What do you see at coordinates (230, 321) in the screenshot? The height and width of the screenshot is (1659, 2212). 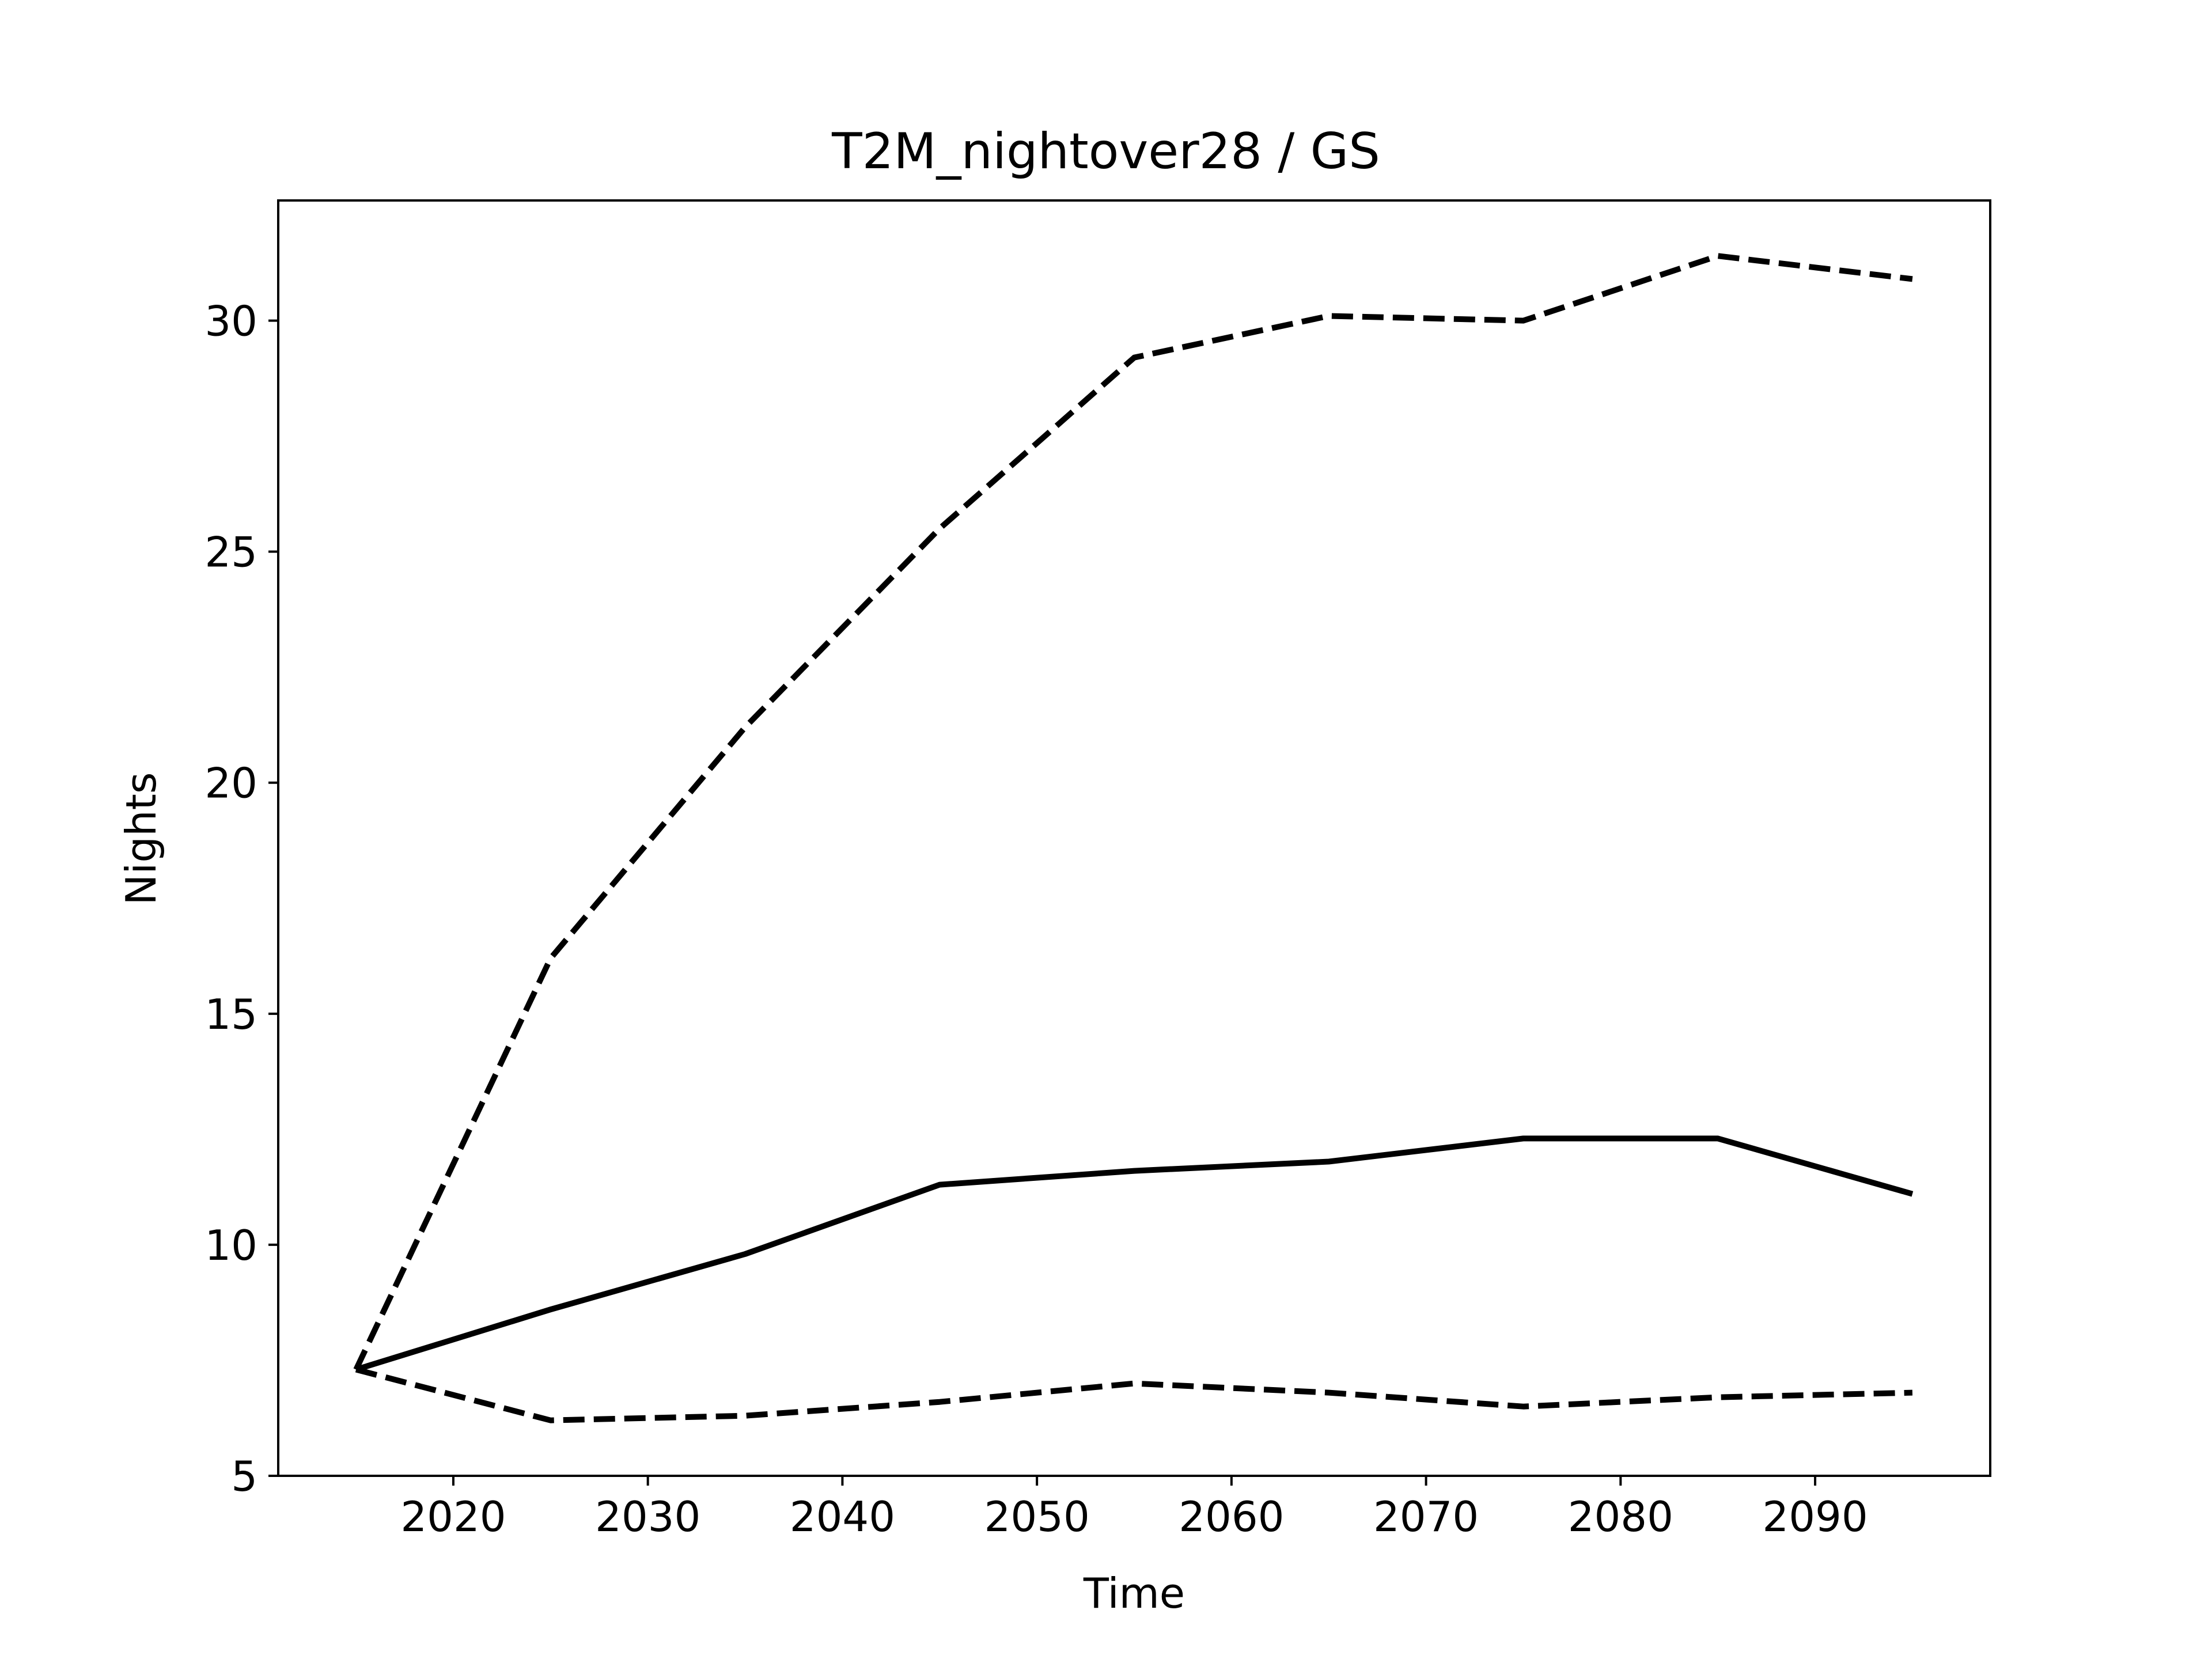 I see `y-tick-label: 30` at bounding box center [230, 321].